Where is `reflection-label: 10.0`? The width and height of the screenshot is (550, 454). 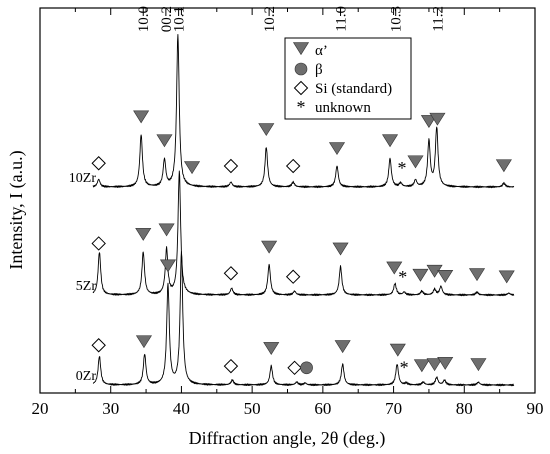 reflection-label: 10.0 is located at coordinates (144, 19).